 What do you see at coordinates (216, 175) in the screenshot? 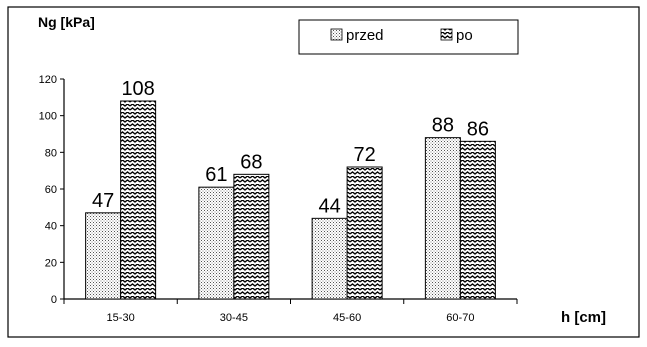
I see `data-label-przed-30-45: 61` at bounding box center [216, 175].